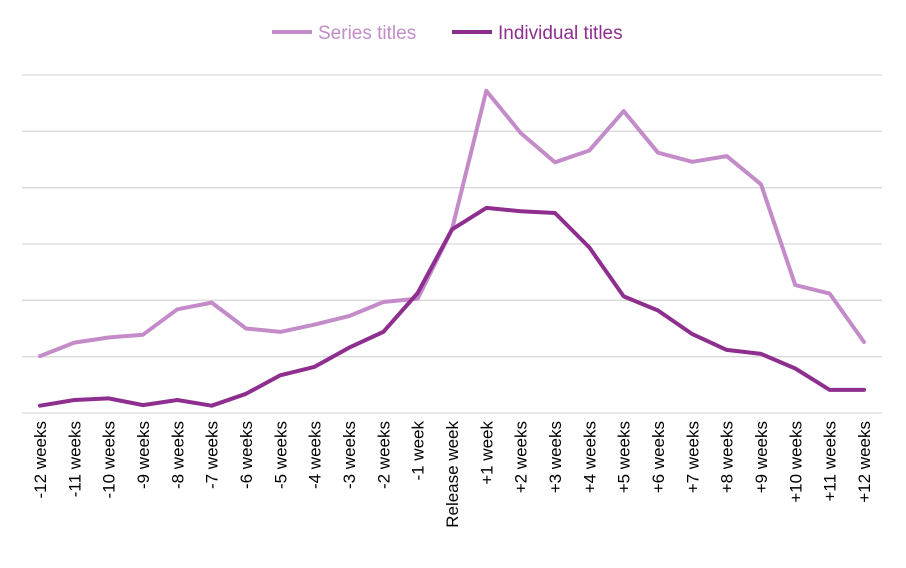 The image size is (906, 568). What do you see at coordinates (383, 455) in the screenshot?
I see `x-tick-label: -2 weeks` at bounding box center [383, 455].